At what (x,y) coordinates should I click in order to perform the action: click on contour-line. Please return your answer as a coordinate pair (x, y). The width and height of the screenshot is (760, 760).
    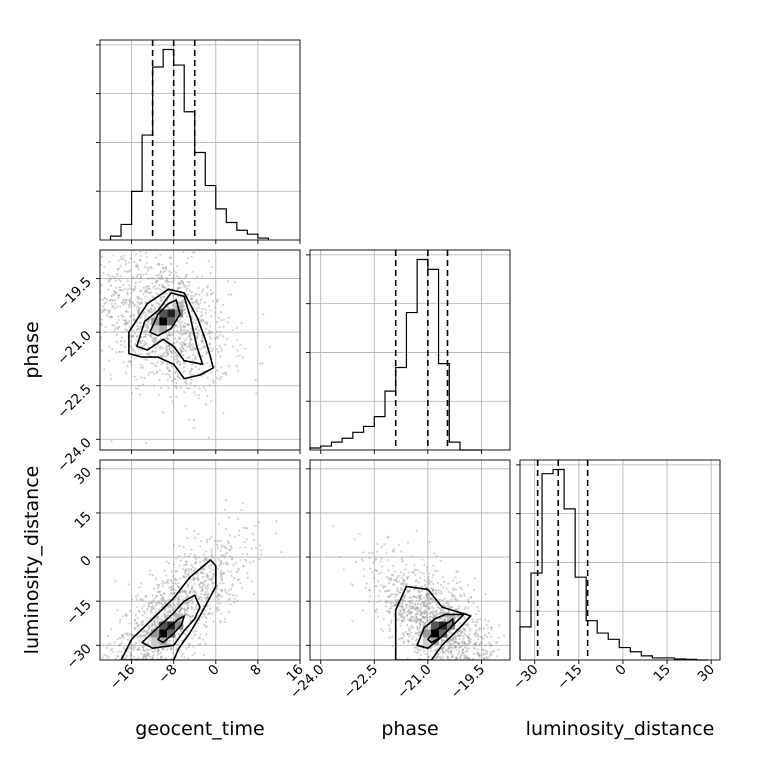
    Looking at the image, I should click on (165, 318).